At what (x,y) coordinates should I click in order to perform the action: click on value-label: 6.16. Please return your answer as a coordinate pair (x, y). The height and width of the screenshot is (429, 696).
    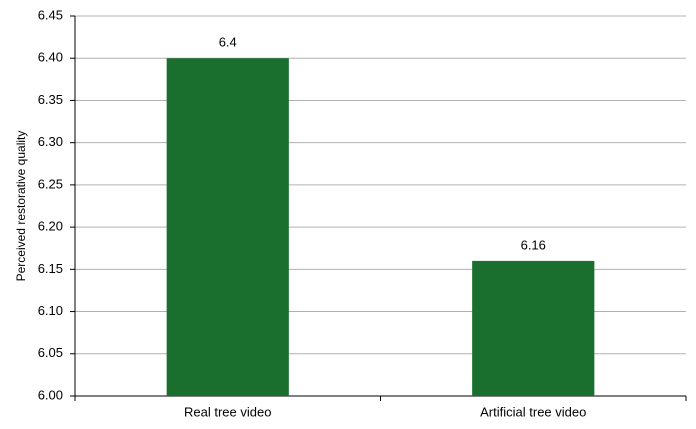
    Looking at the image, I should click on (533, 244).